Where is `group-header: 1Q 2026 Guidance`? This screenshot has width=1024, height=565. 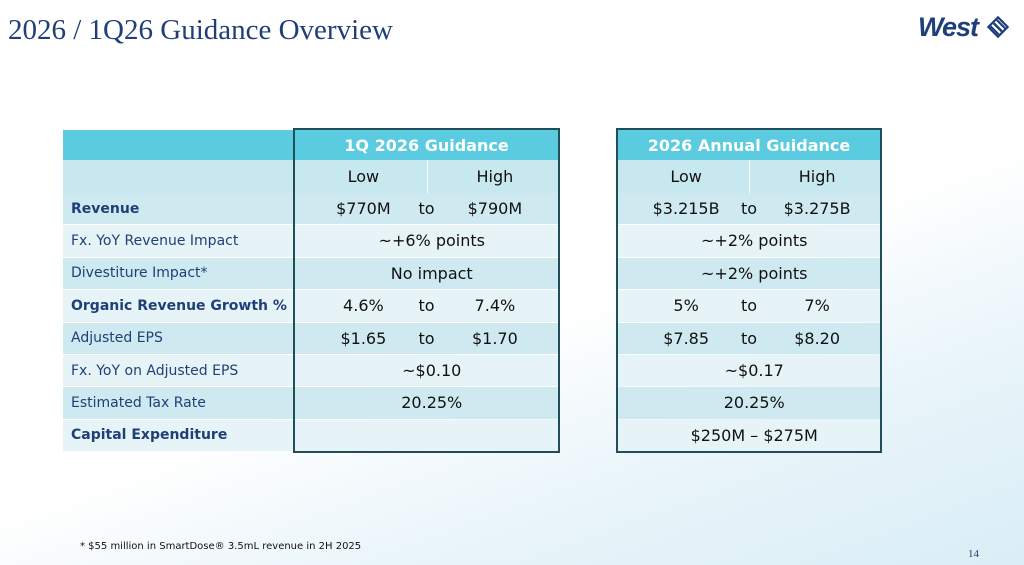
group-header: 1Q 2026 Guidance is located at coordinates (426, 145).